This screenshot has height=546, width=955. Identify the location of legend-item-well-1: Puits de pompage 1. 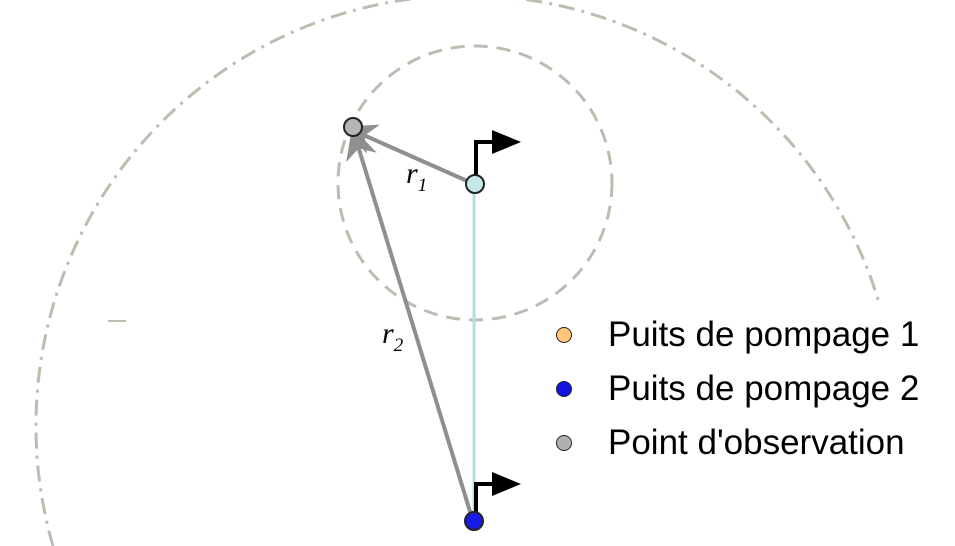
(737, 335).